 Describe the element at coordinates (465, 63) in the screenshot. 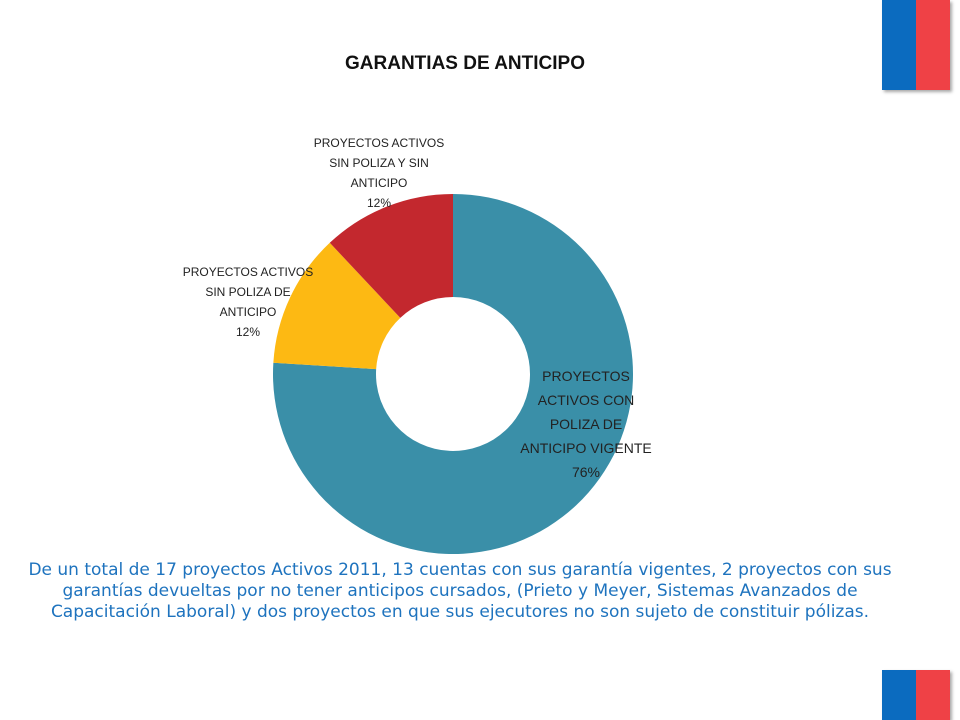

I see `chart-title: GARANTIAS DE ANTICIPO` at that location.